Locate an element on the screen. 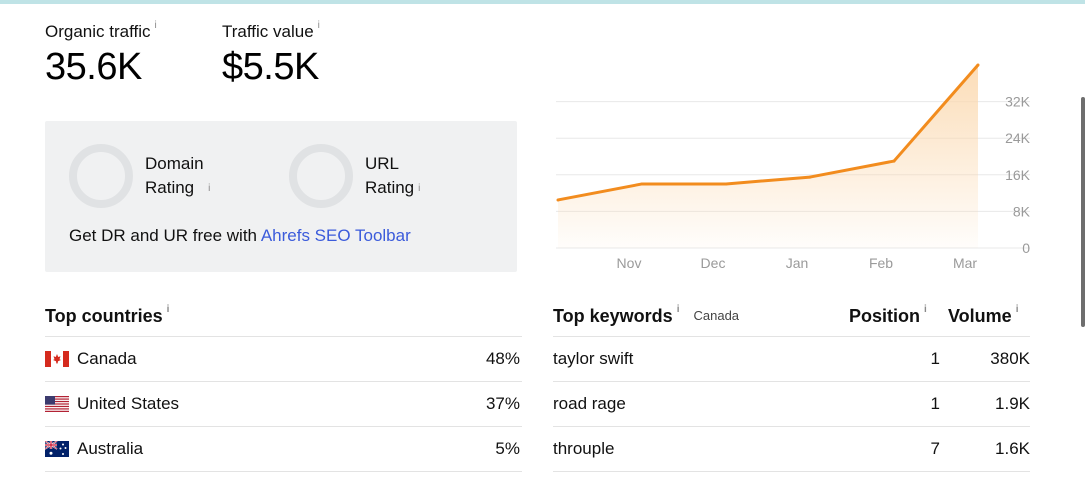 The width and height of the screenshot is (1085, 485). series-line is located at coordinates (768, 133).